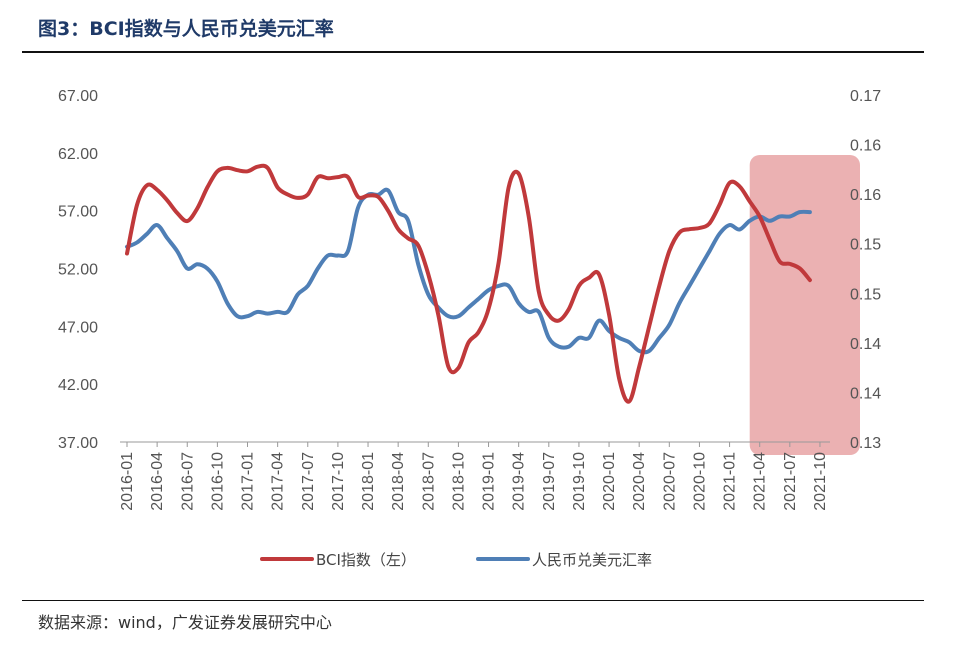 The width and height of the screenshot is (960, 652). I want to click on x-tick-label: 2018-04, so click(398, 481).